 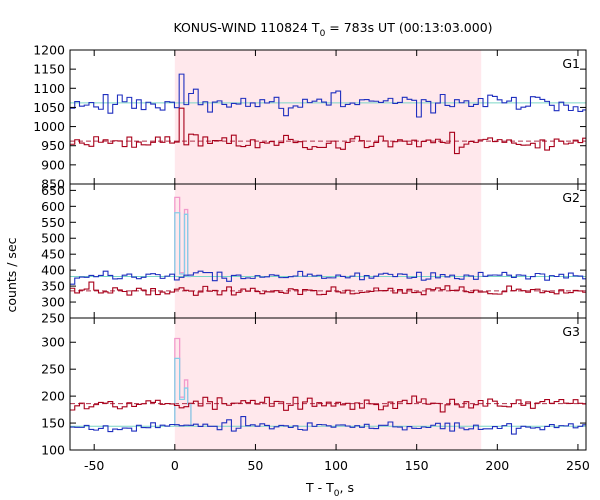 I want to click on y-tick-label: 400, so click(x=53, y=270).